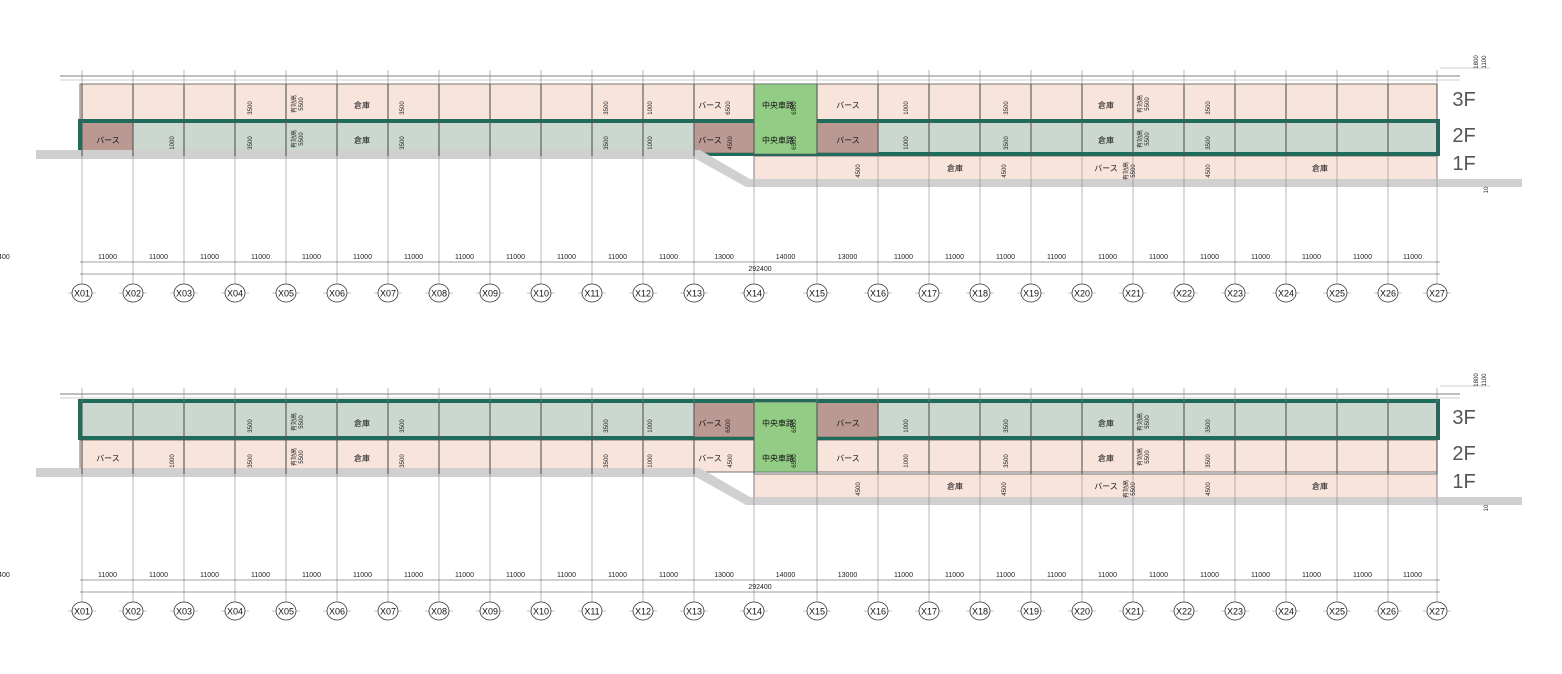  Describe the element at coordinates (1286, 612) in the screenshot. I see `axis-label-x24: X24` at that location.